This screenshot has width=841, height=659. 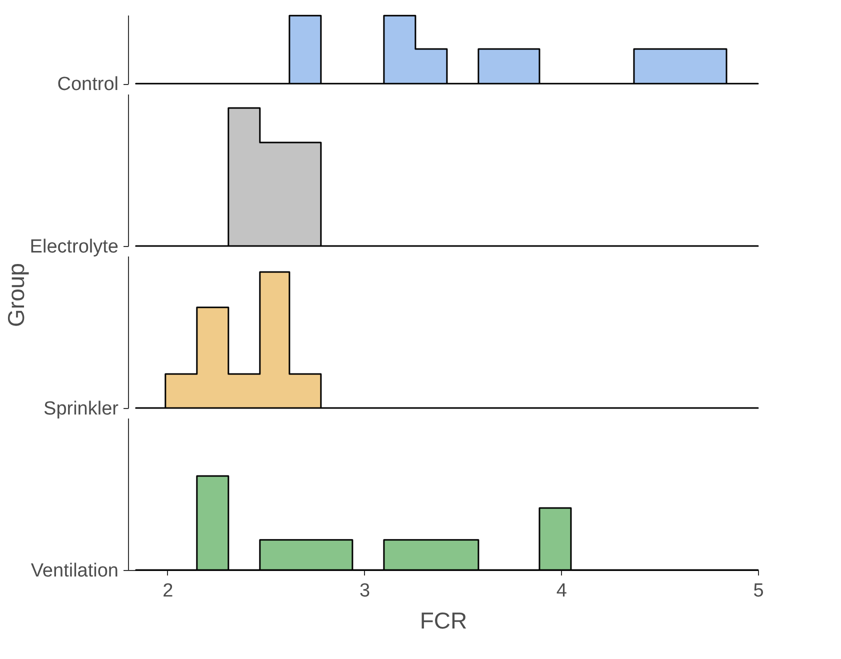 I want to click on x-tick-label: 4, so click(x=562, y=591).